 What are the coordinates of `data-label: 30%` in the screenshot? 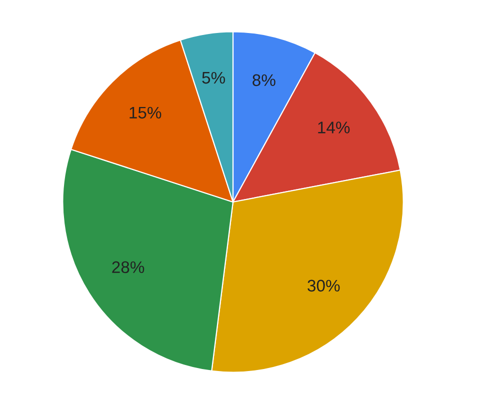 It's located at (324, 286).